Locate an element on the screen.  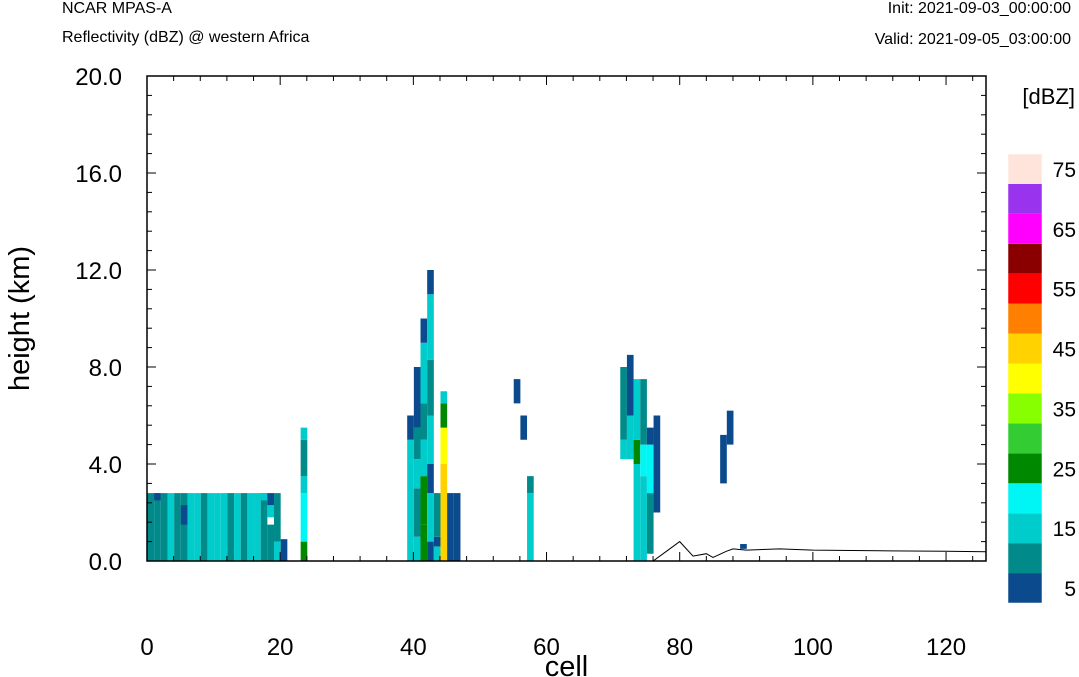
x-tick-label: 60 is located at coordinates (546, 647).